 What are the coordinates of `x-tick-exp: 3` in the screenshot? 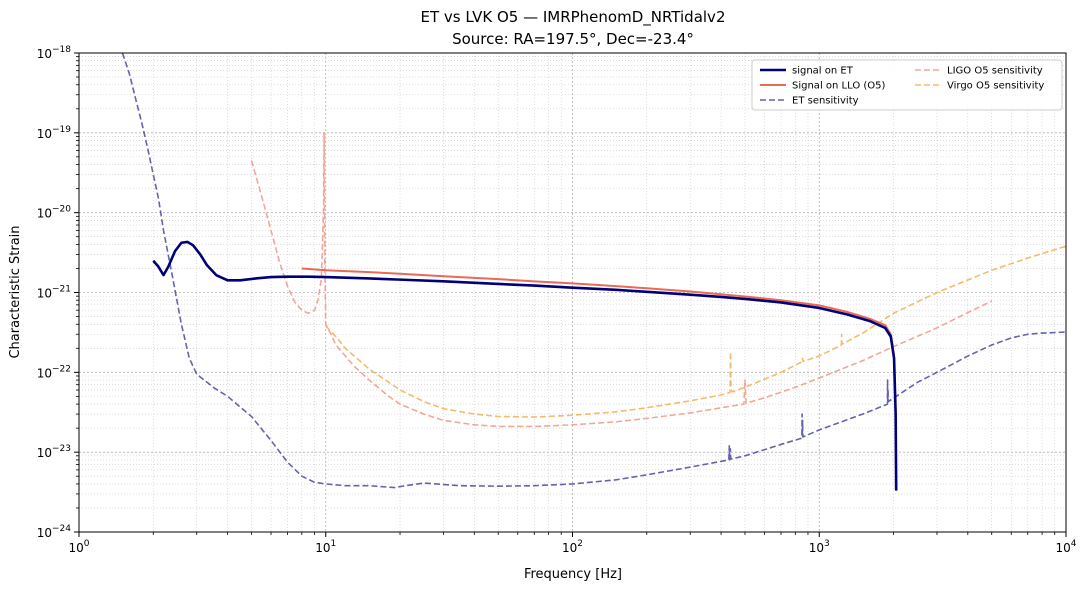 It's located at (827, 544).